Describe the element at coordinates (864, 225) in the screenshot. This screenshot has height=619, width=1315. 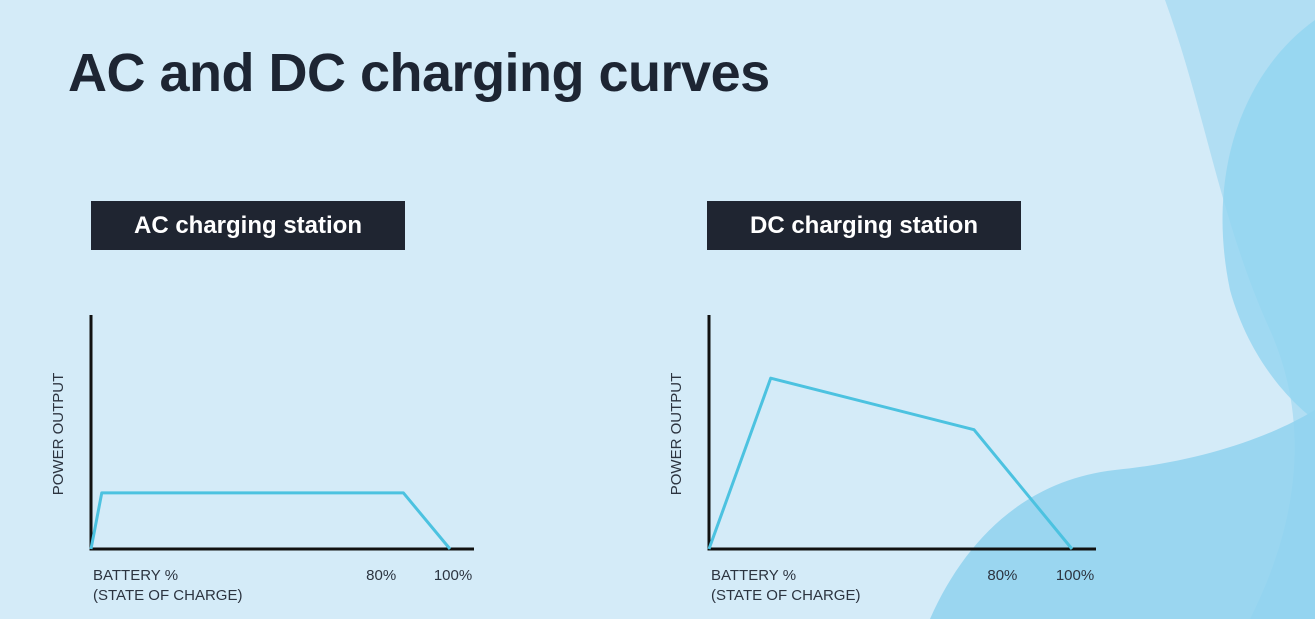
I see `dc-chart-label: DC charging station` at that location.